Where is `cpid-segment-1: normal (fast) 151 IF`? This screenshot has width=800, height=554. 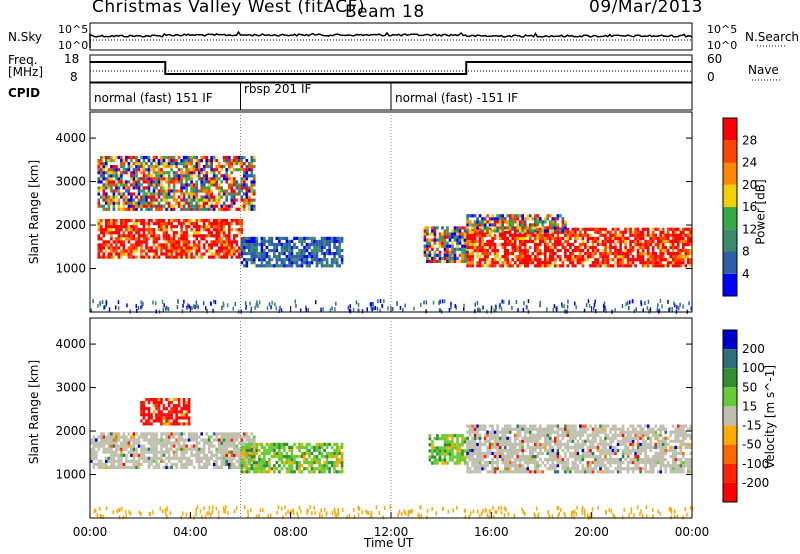 cpid-segment-1: normal (fast) 151 IF is located at coordinates (153, 98).